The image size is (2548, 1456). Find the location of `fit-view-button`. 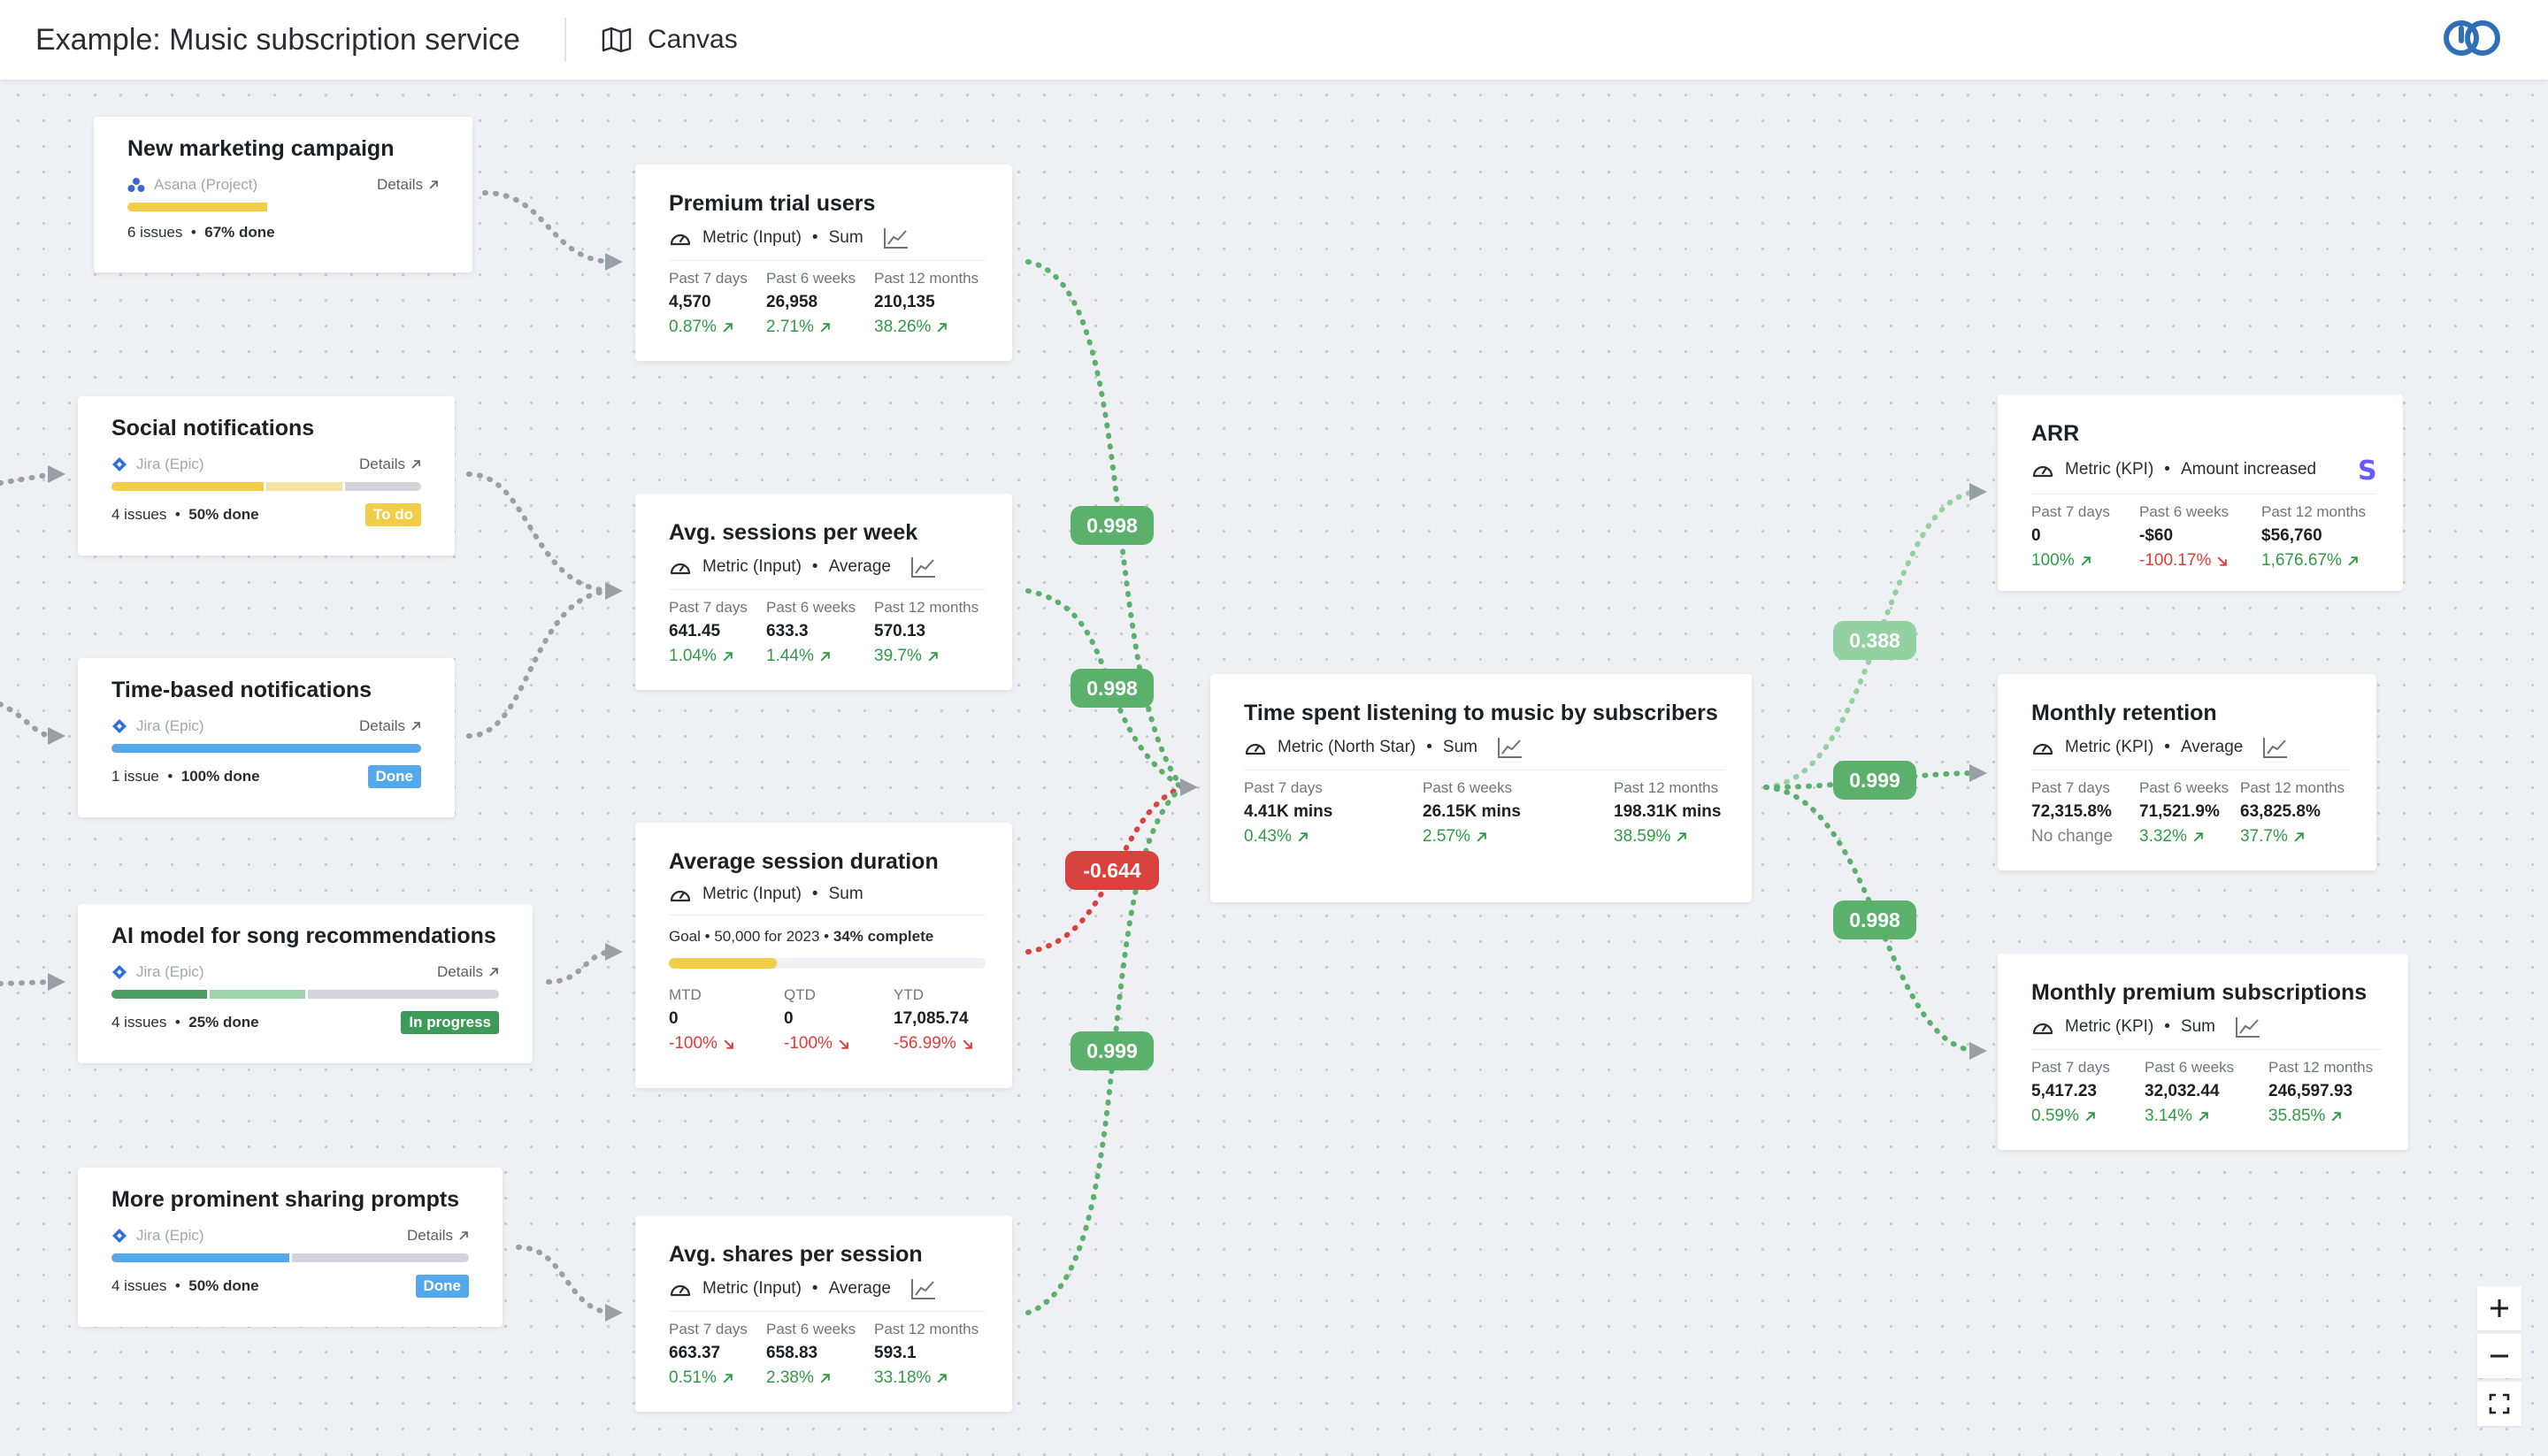

fit-view-button is located at coordinates (2499, 1404).